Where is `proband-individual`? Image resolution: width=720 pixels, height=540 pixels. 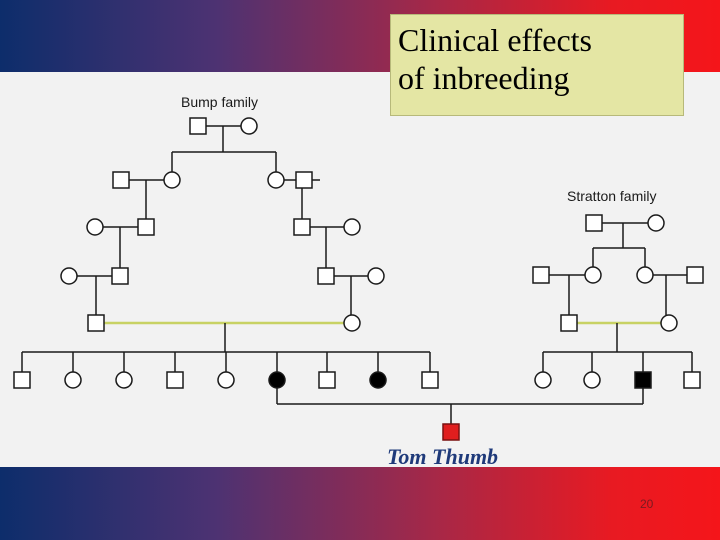
proband-individual is located at coordinates (451, 432).